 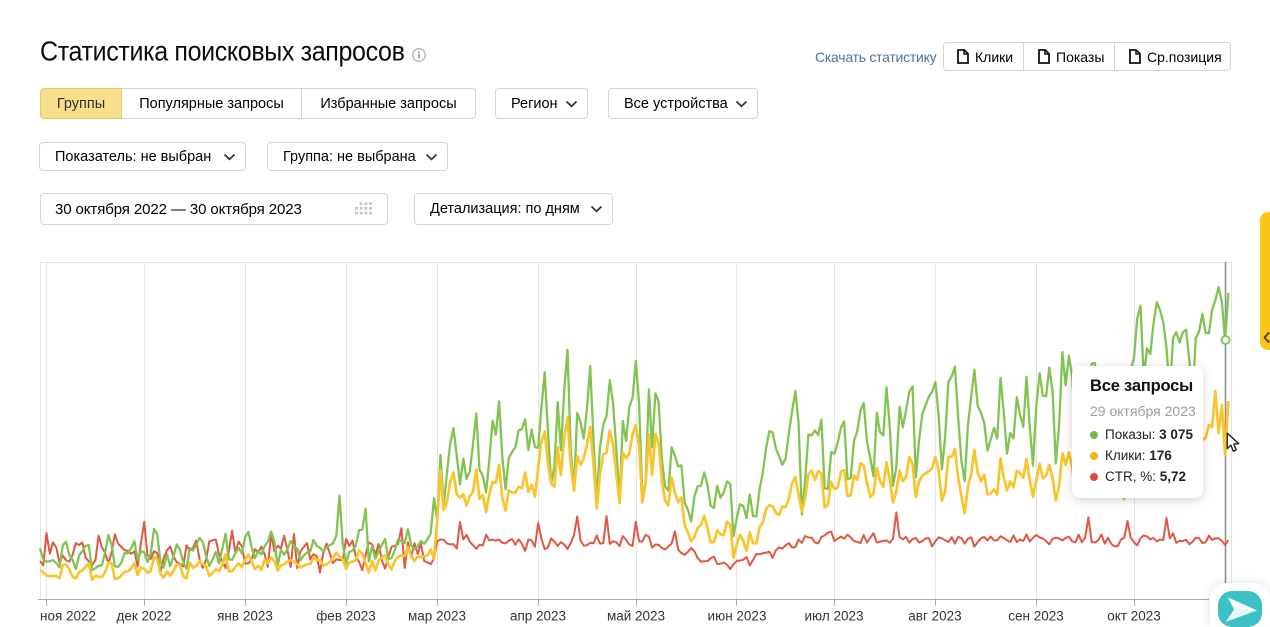 I want to click on svg-text: июн 2023, so click(x=737, y=616).